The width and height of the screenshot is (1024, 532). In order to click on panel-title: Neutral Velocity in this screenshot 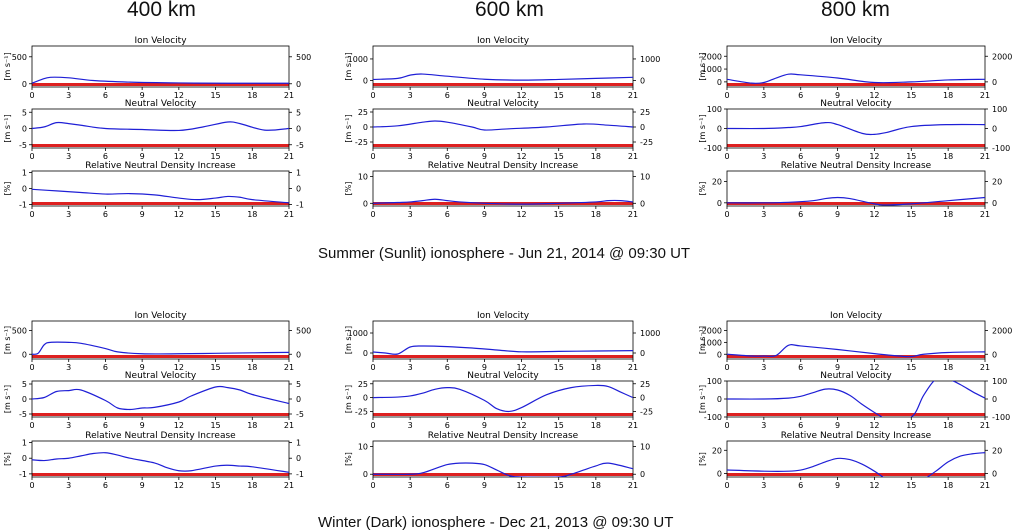, I will do `click(856, 104)`.